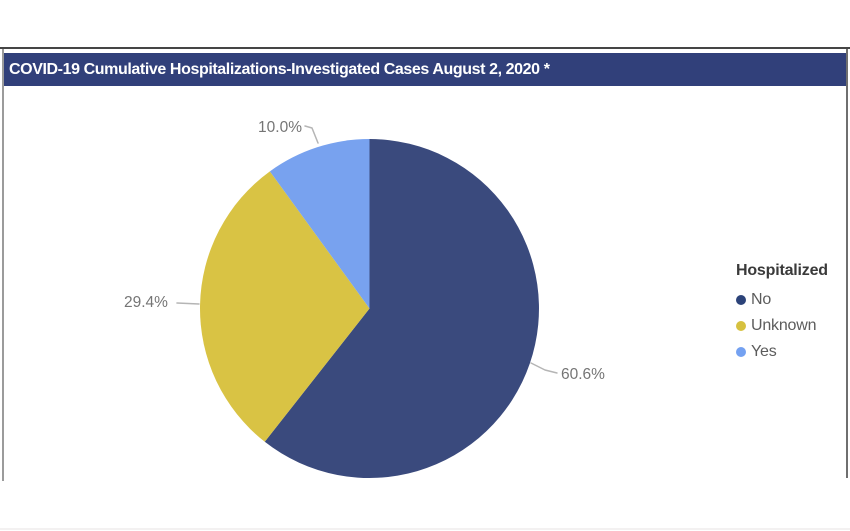 The width and height of the screenshot is (850, 531). Describe the element at coordinates (425, 529) in the screenshot. I see `panel-bottom-line` at that location.